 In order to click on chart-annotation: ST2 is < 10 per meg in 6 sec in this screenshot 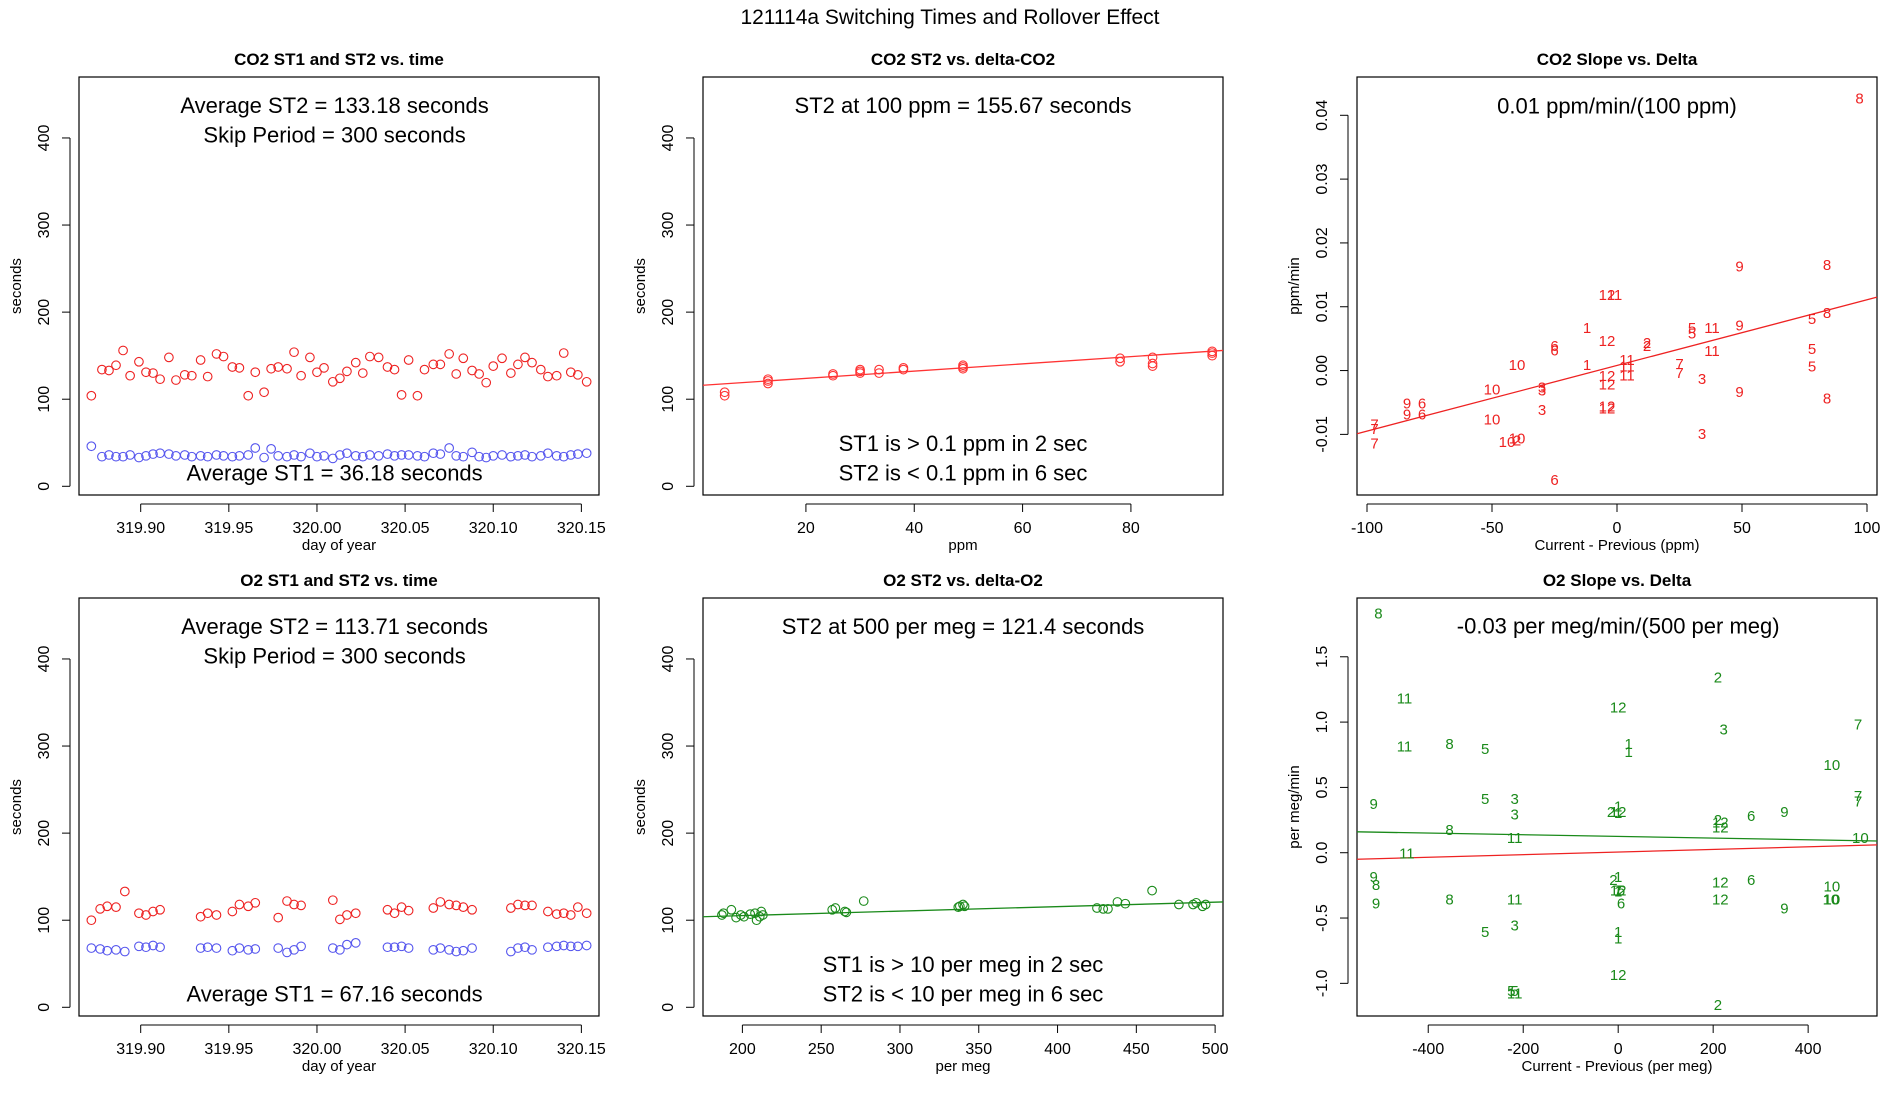, I will do `click(963, 993)`.